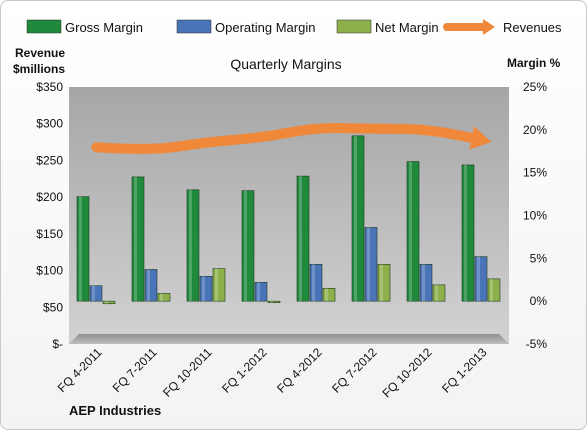 This screenshot has height=430, width=587. What do you see at coordinates (354, 26) in the screenshot?
I see `legend-swatch-net-margin` at bounding box center [354, 26].